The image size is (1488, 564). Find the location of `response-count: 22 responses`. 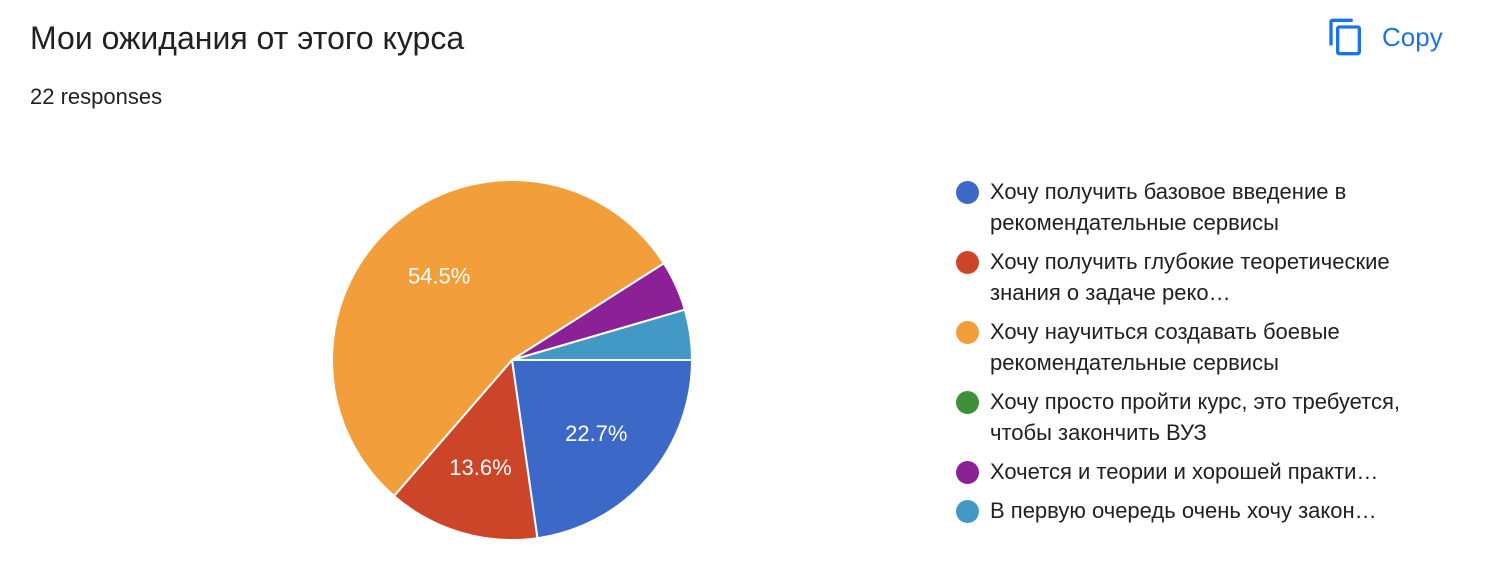

response-count: 22 responses is located at coordinates (96, 96).